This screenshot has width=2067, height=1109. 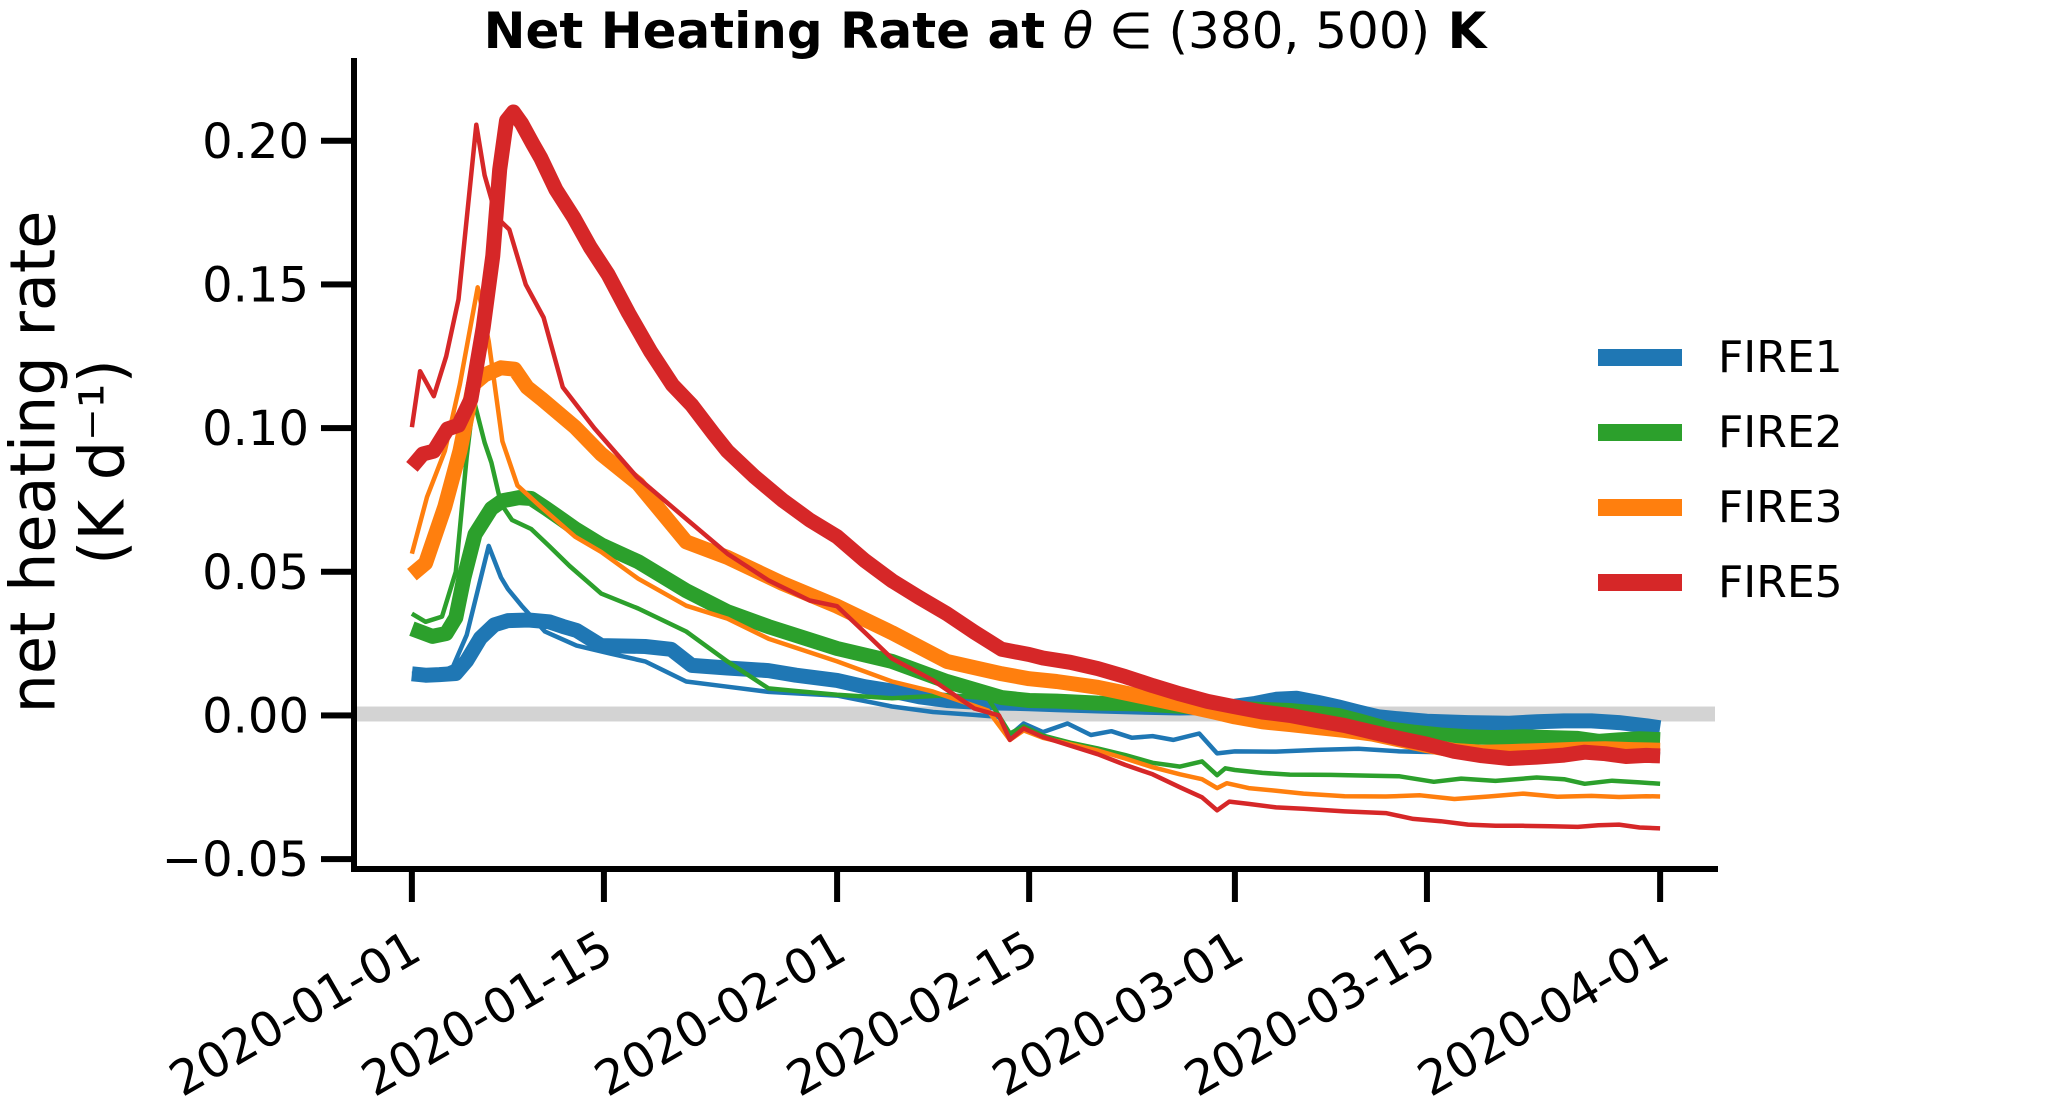 I want to click on legend: FIRE1 FIRE2 FIRE3 FIRE5, so click(x=1720, y=470).